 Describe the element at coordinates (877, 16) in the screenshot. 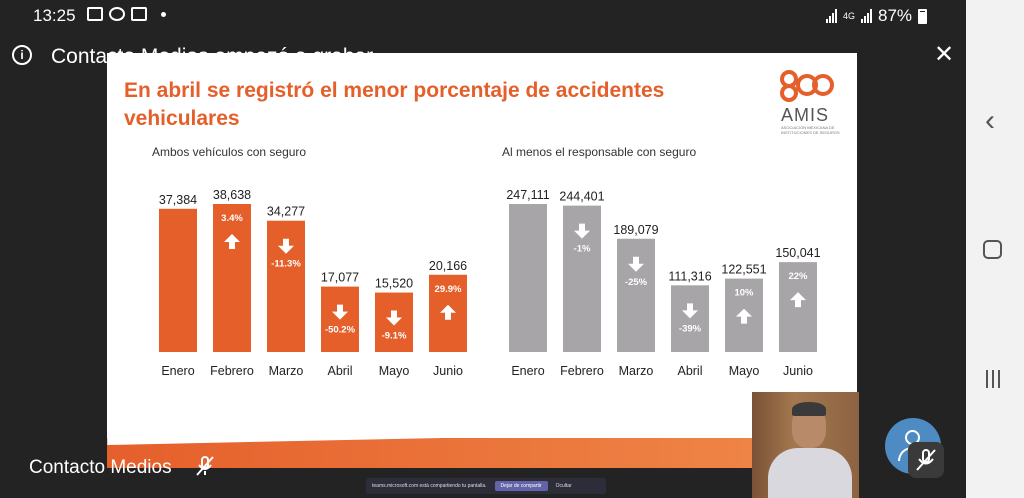

I see `status-right: 4G 87%` at that location.